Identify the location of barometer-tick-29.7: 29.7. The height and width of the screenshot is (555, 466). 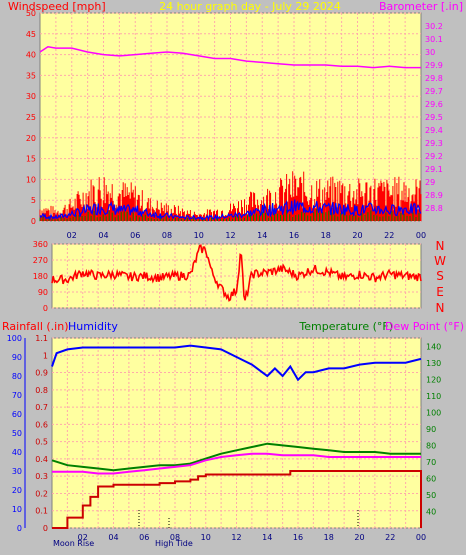
(434, 91).